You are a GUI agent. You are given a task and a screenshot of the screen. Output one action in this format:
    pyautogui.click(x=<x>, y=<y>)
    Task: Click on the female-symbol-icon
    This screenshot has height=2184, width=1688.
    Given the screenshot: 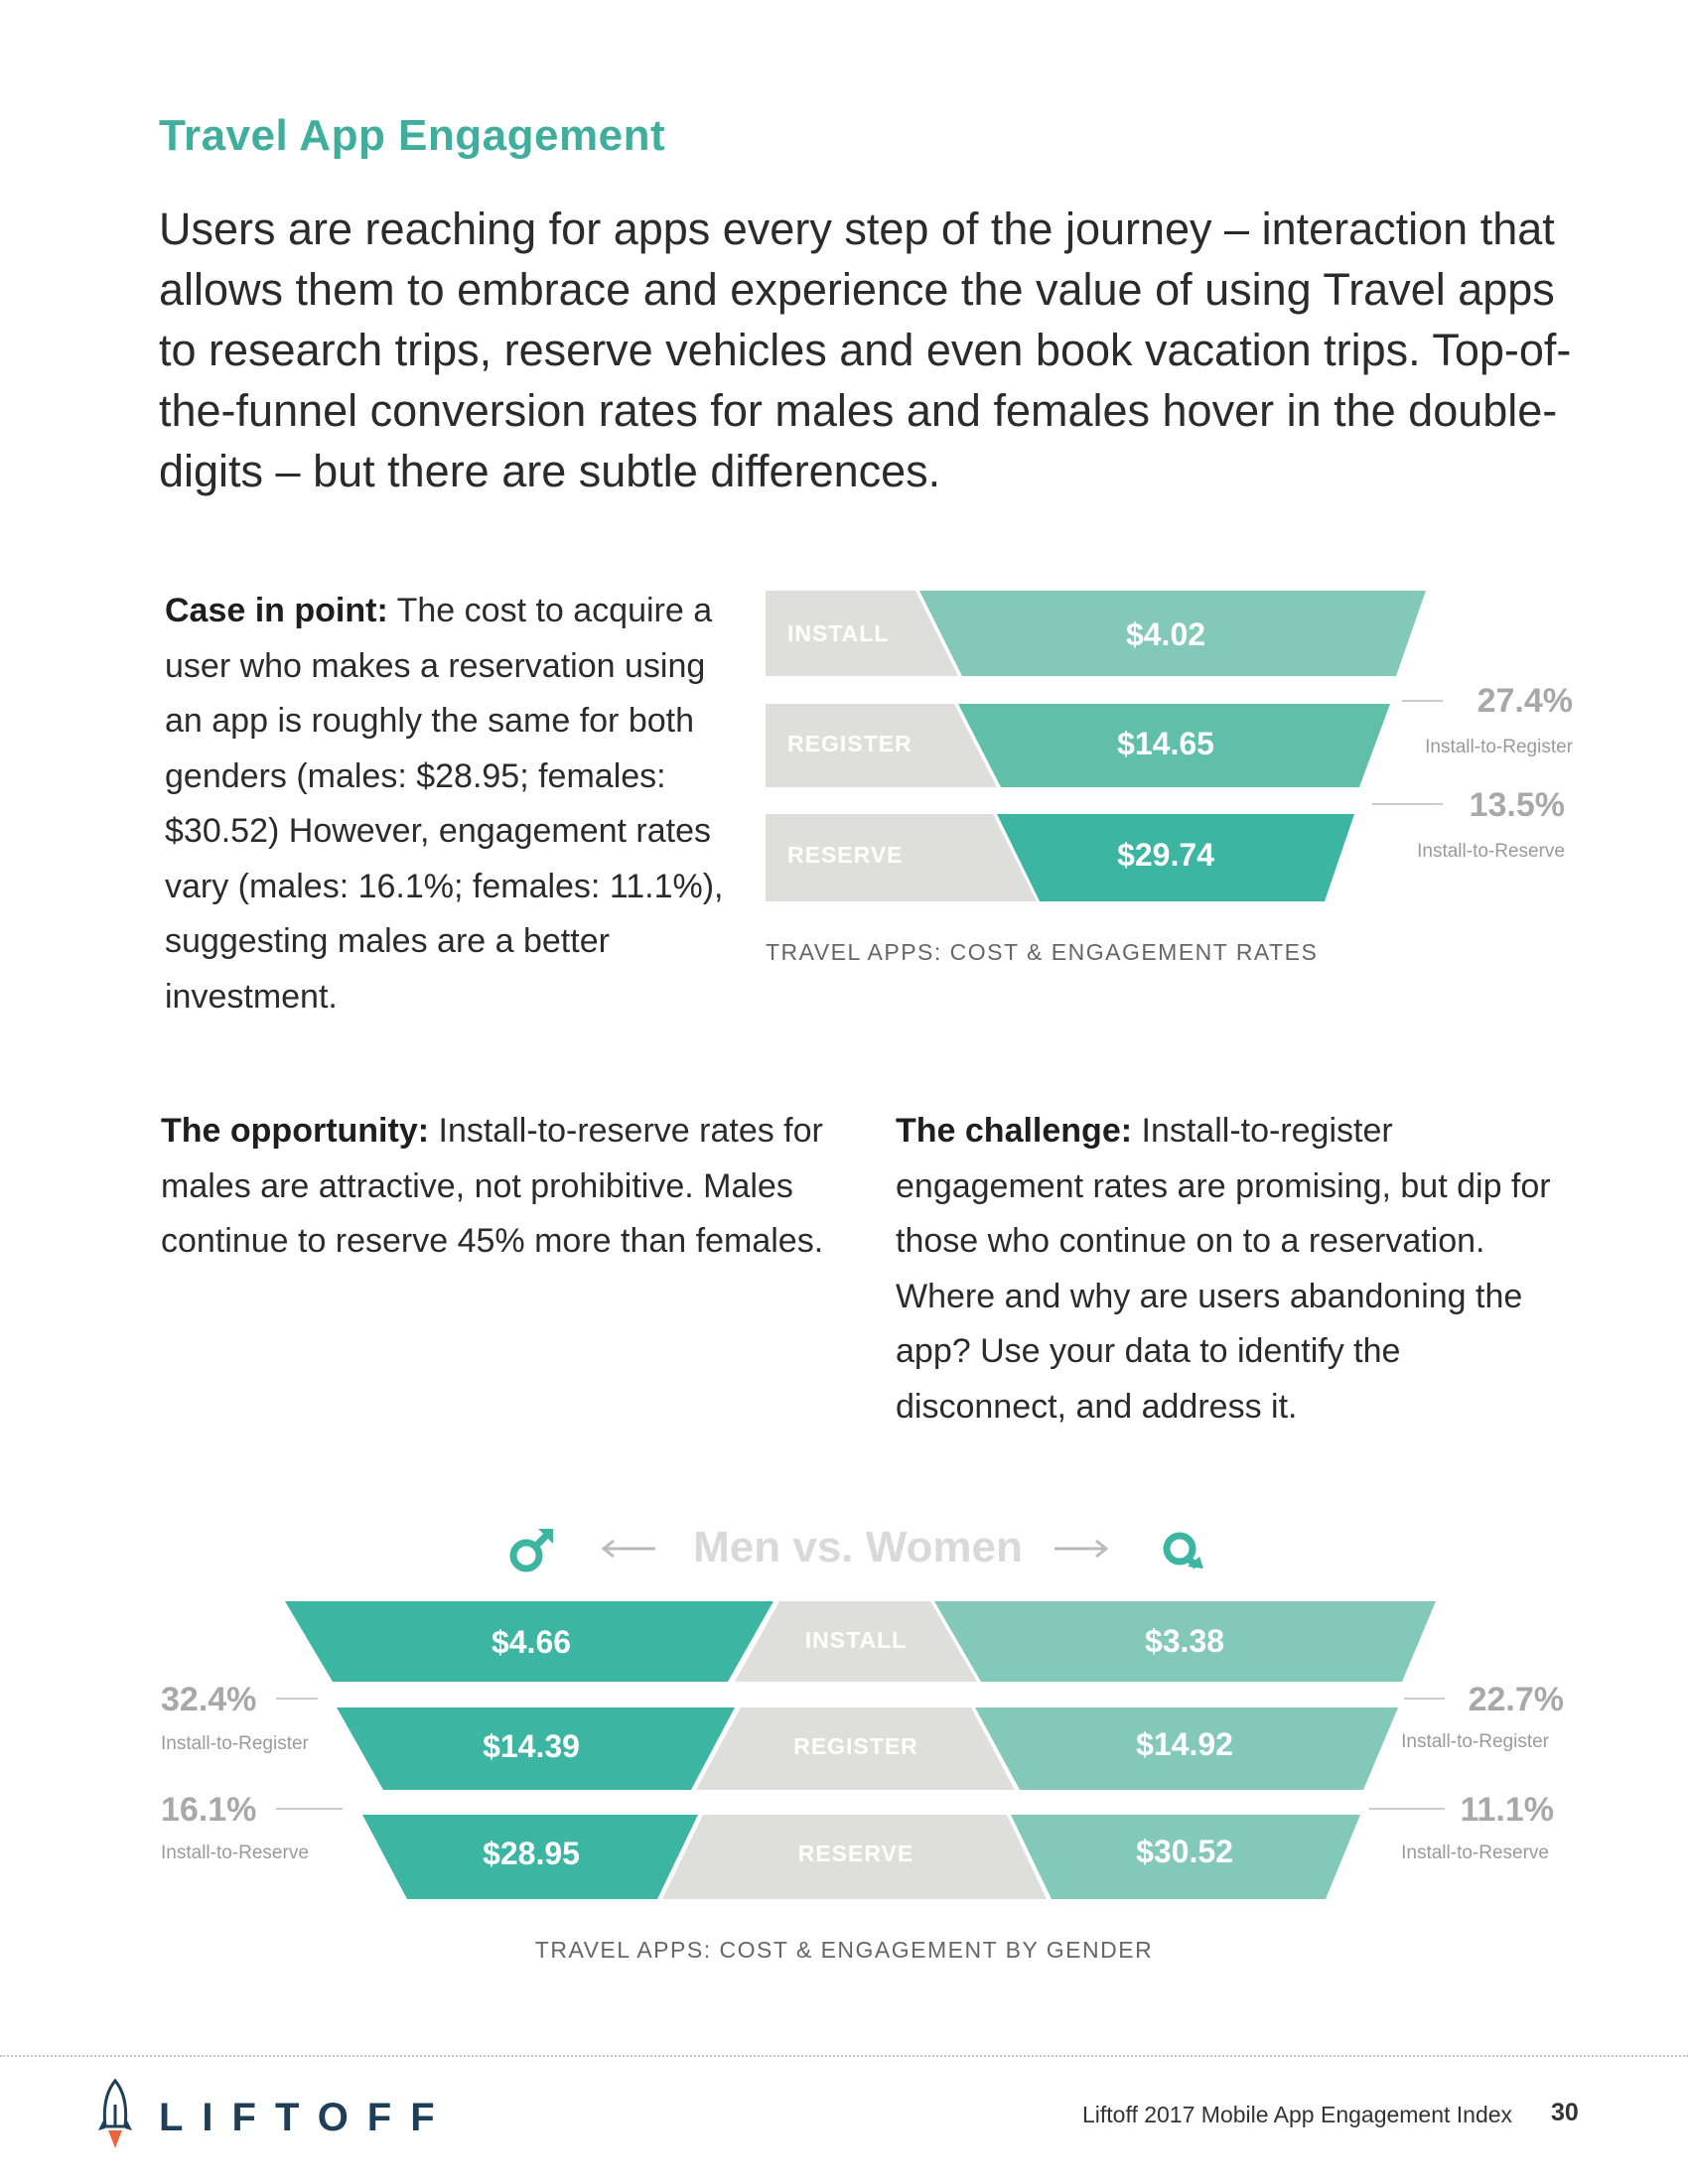 What is the action you would take?
    pyautogui.click(x=1183, y=1551)
    